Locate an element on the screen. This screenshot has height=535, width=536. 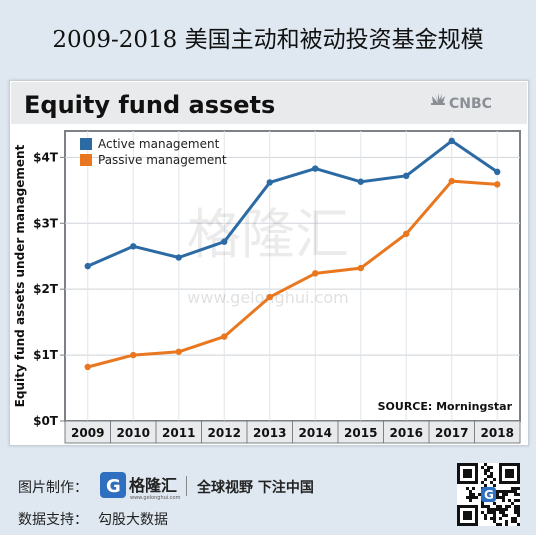
x-tick-label: 2013 is located at coordinates (269, 433).